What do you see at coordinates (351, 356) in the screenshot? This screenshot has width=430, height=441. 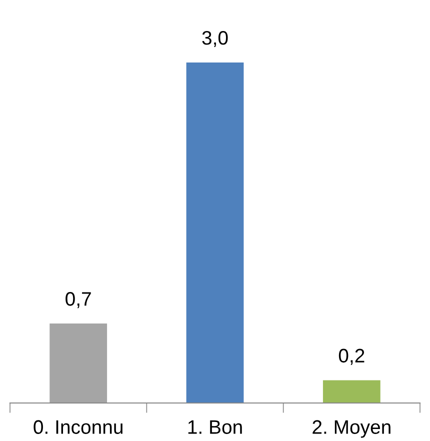 I see `data-label: 0,2` at bounding box center [351, 356].